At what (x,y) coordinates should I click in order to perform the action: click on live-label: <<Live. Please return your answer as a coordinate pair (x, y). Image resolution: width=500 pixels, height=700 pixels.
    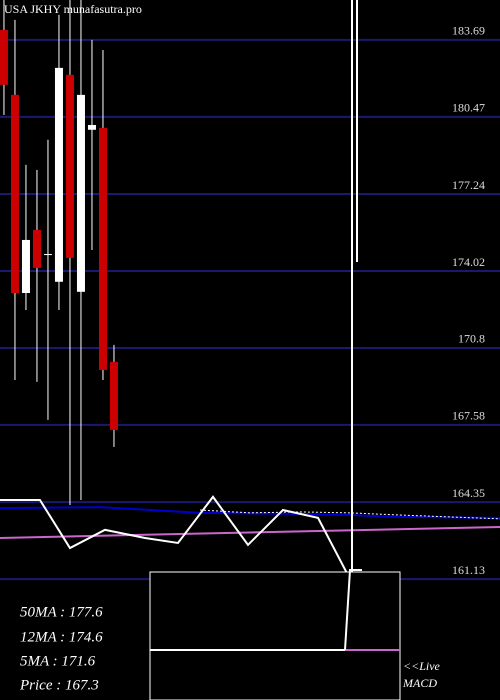
    Looking at the image, I should click on (422, 666).